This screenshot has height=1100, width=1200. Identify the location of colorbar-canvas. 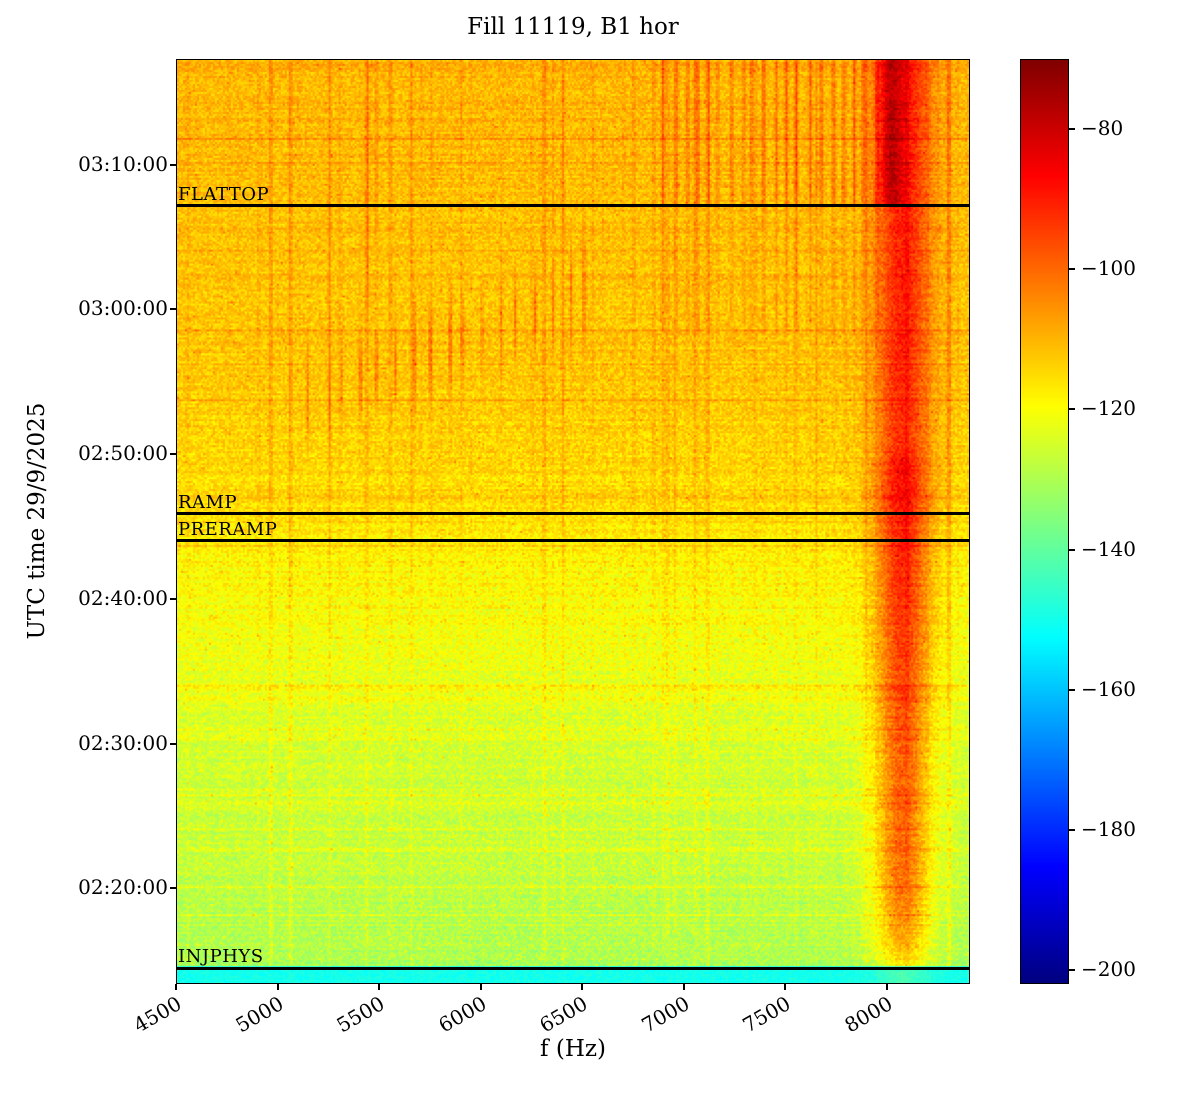
(1044, 521).